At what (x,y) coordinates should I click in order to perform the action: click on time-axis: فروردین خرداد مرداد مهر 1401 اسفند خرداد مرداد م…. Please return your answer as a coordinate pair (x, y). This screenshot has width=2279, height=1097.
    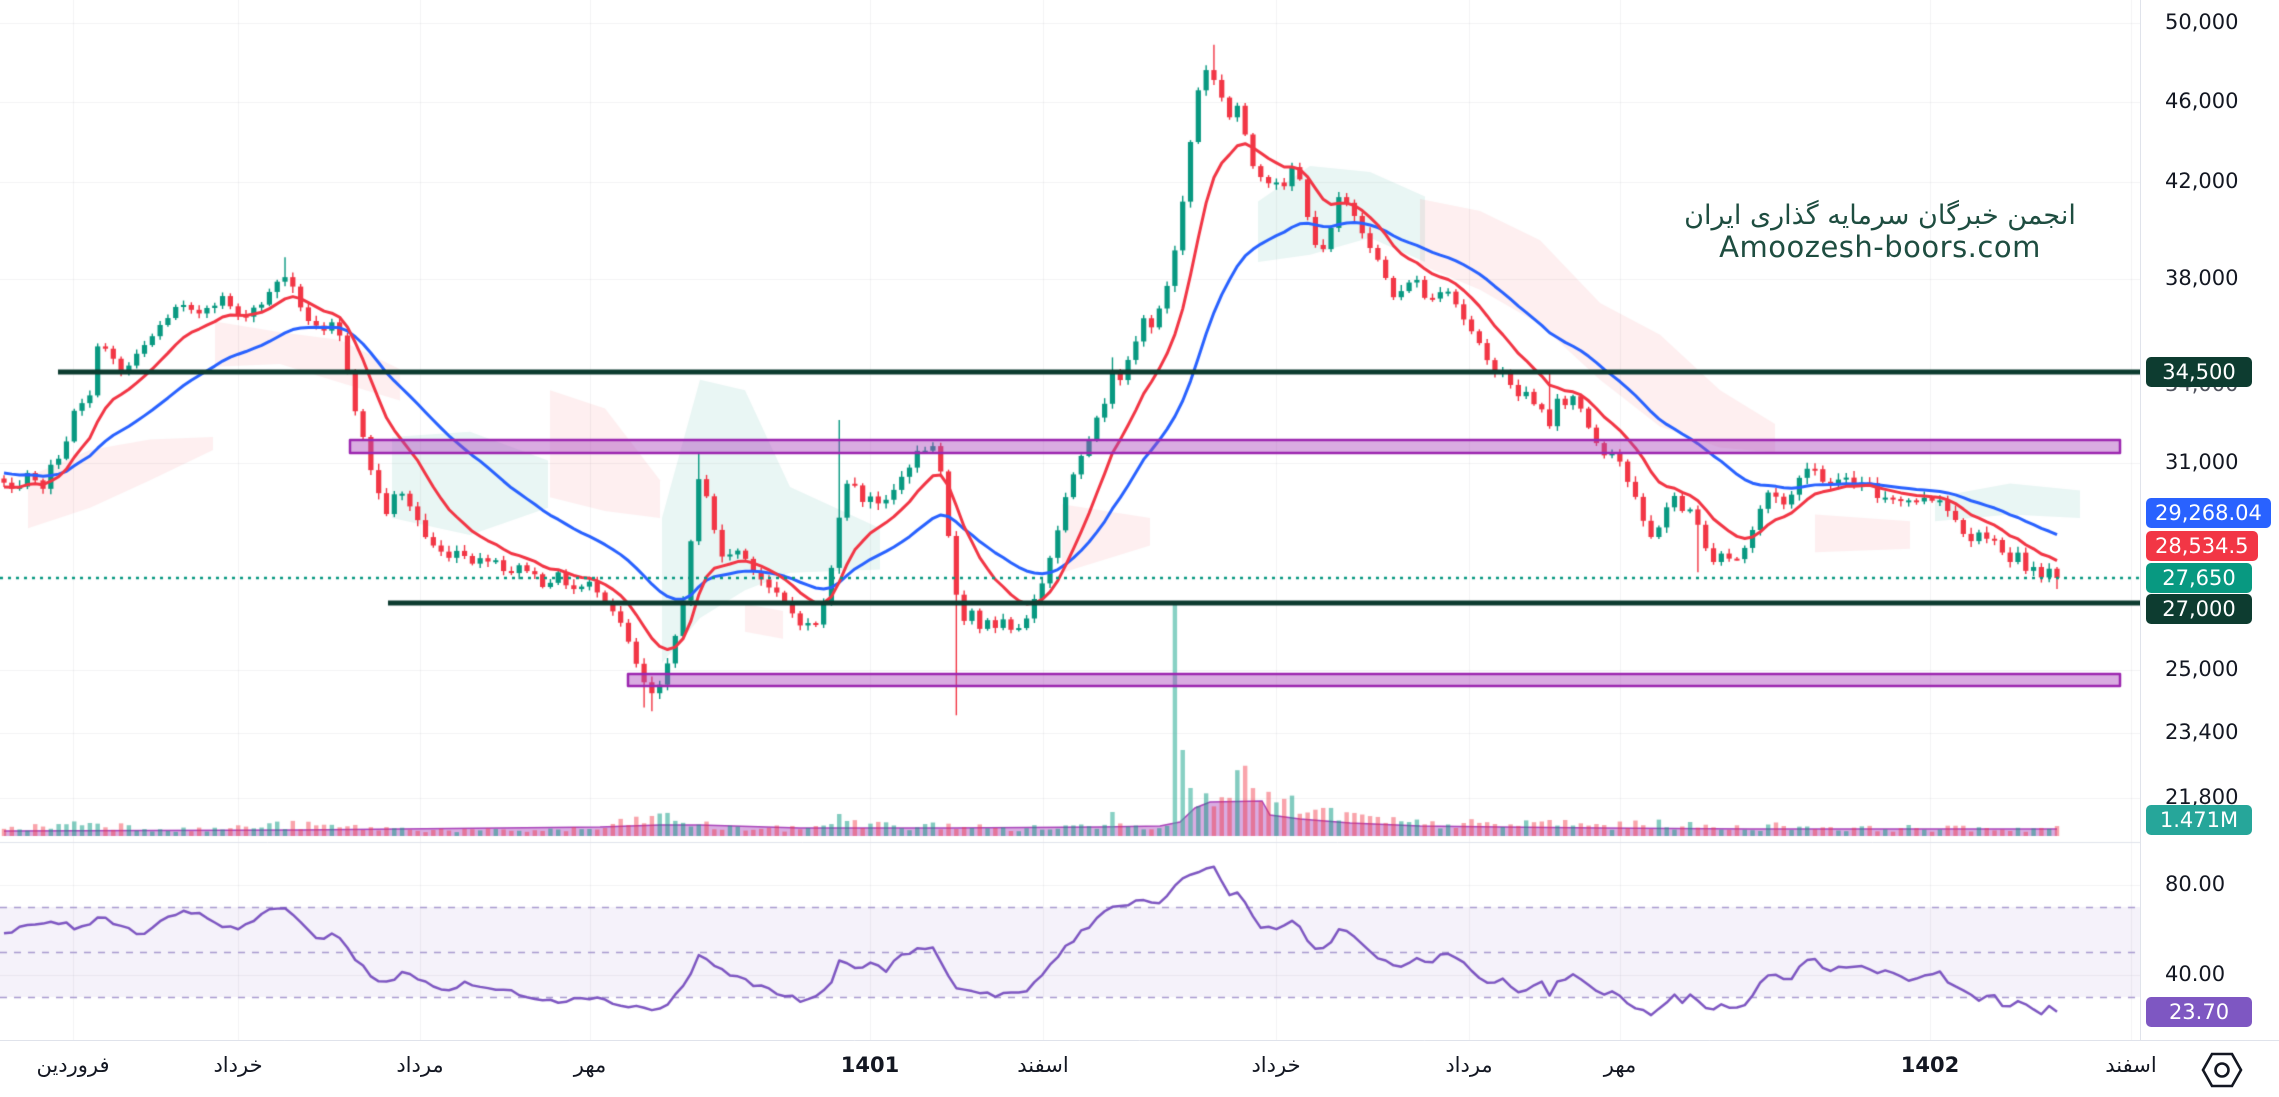
    Looking at the image, I should click on (1139, 1069).